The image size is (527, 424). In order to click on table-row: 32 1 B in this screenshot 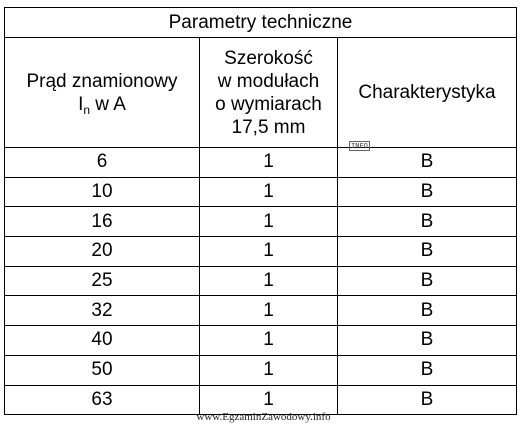, I will do `click(261, 311)`.